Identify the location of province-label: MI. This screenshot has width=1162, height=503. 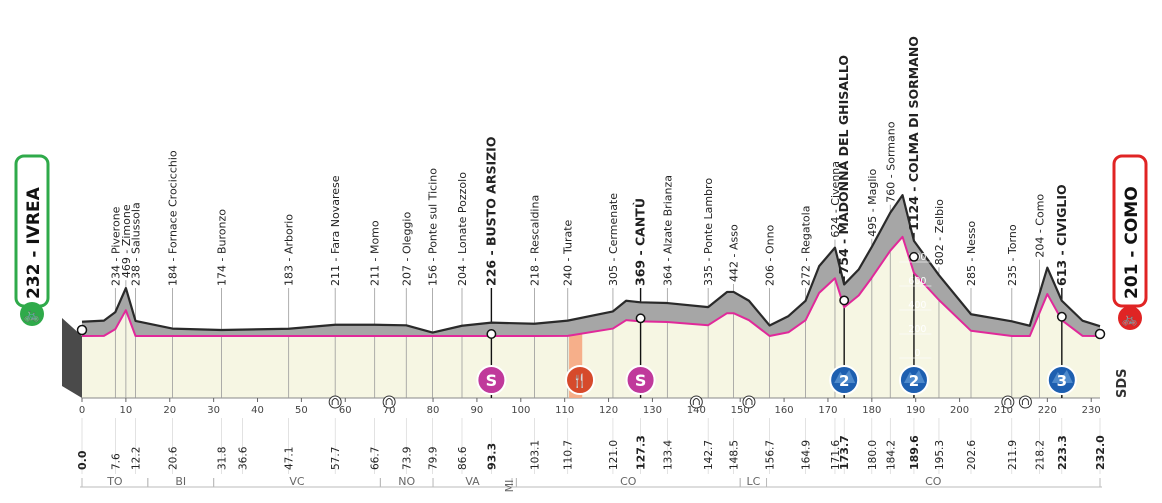
(509, 486).